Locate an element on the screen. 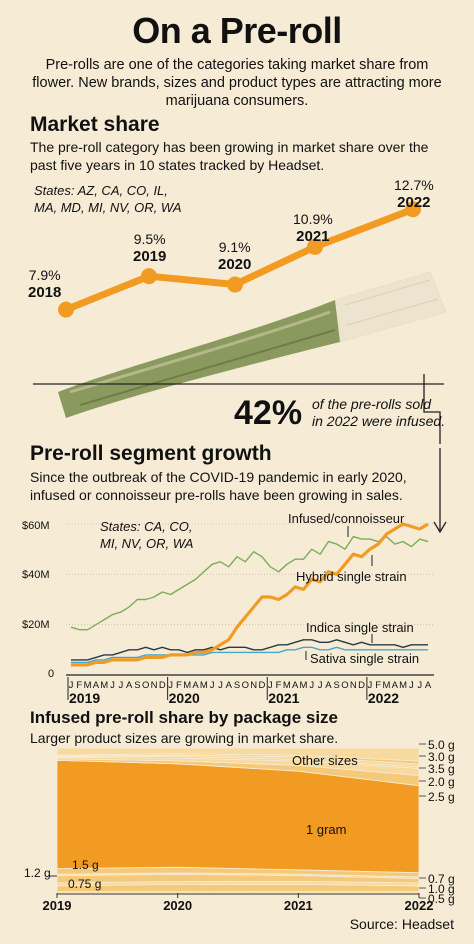  callout-line: in 2022 were infused. is located at coordinates (379, 421).